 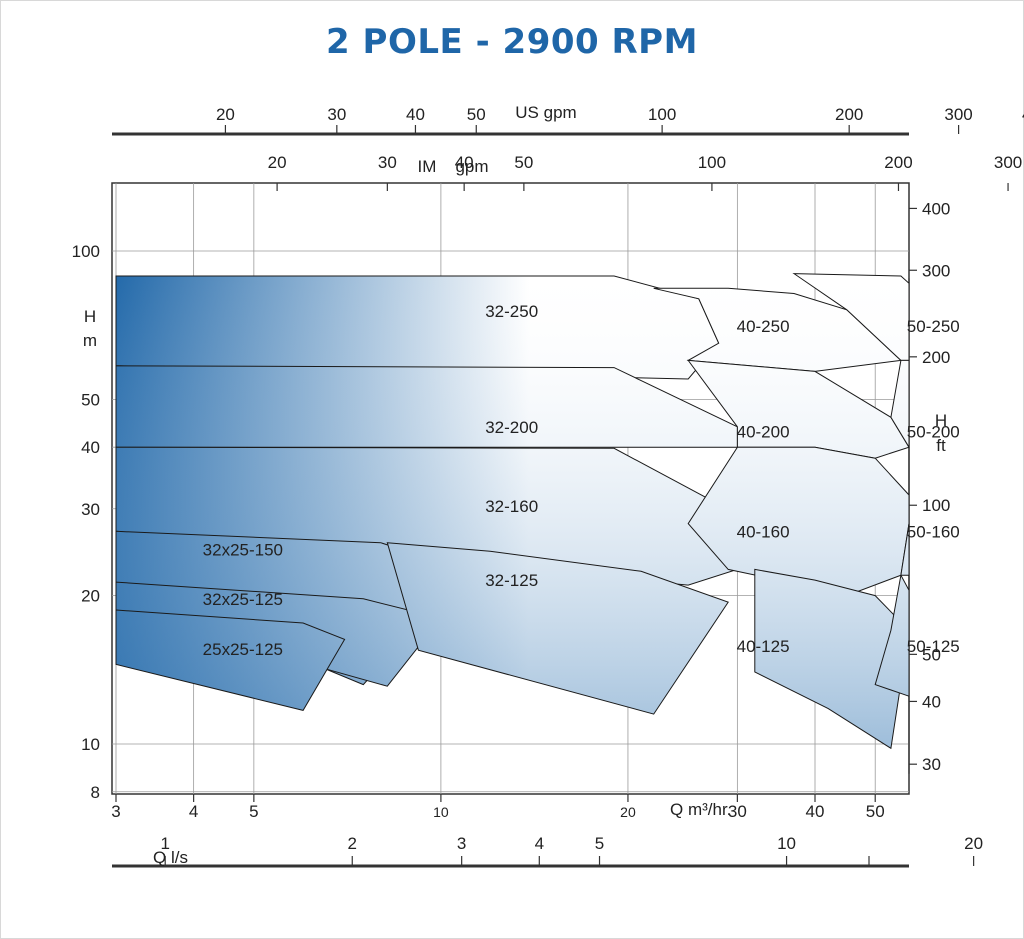 I want to click on m-tick-label: 40, so click(x=90, y=447).